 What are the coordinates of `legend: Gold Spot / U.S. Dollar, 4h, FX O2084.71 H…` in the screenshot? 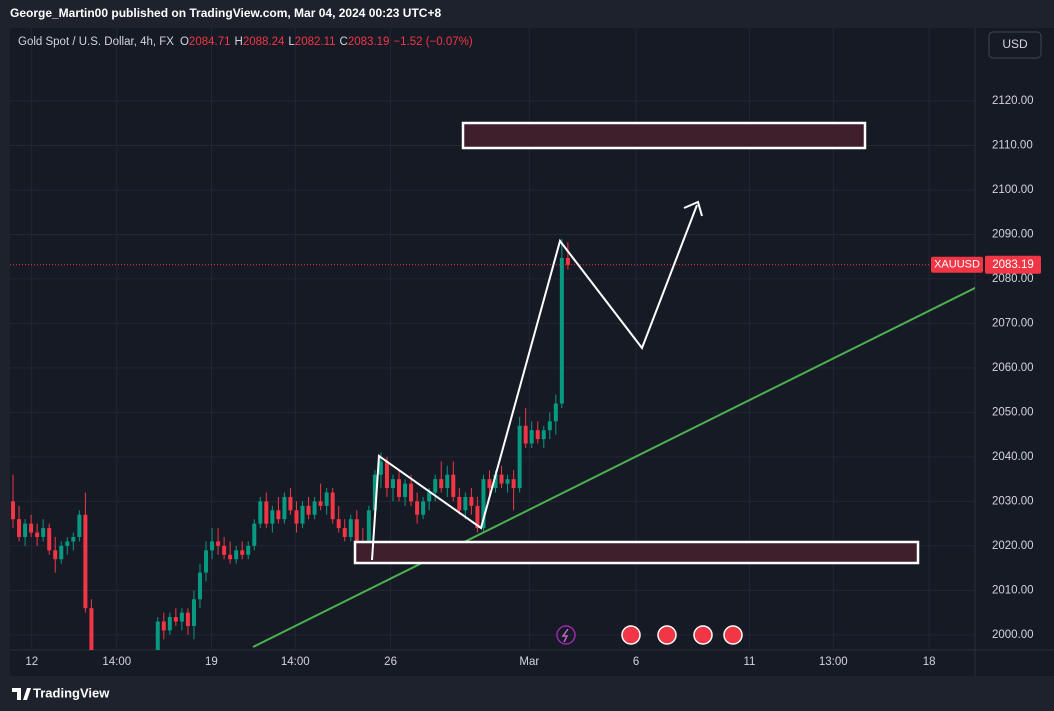 It's located at (245, 42).